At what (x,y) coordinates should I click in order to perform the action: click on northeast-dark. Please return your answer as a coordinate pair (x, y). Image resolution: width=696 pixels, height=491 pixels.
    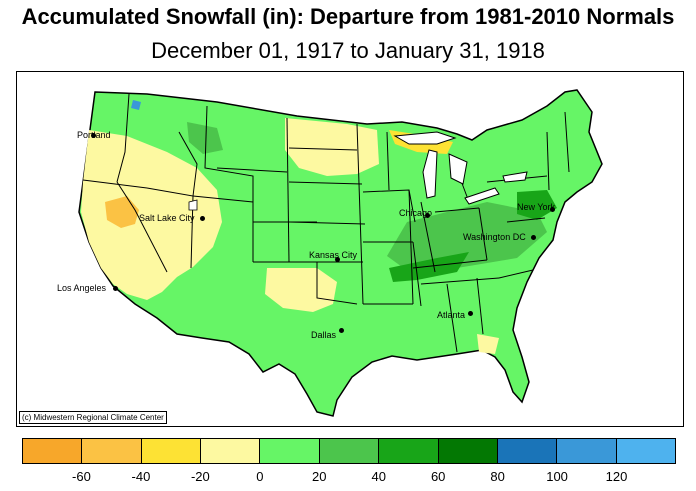
    Looking at the image, I should click on (537, 205).